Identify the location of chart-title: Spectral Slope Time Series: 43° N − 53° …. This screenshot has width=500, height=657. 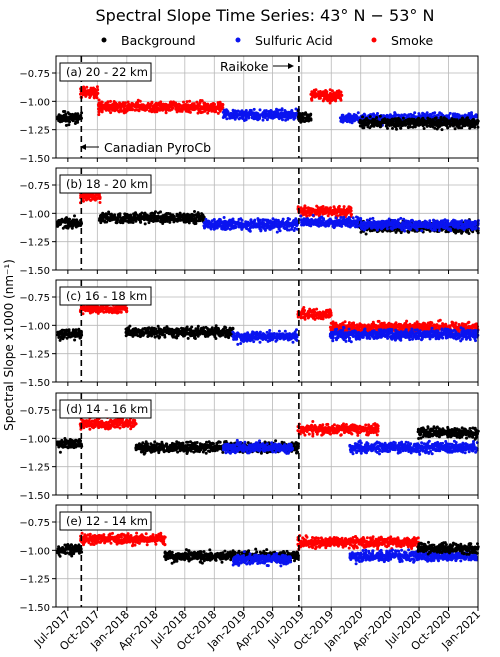
(265, 15).